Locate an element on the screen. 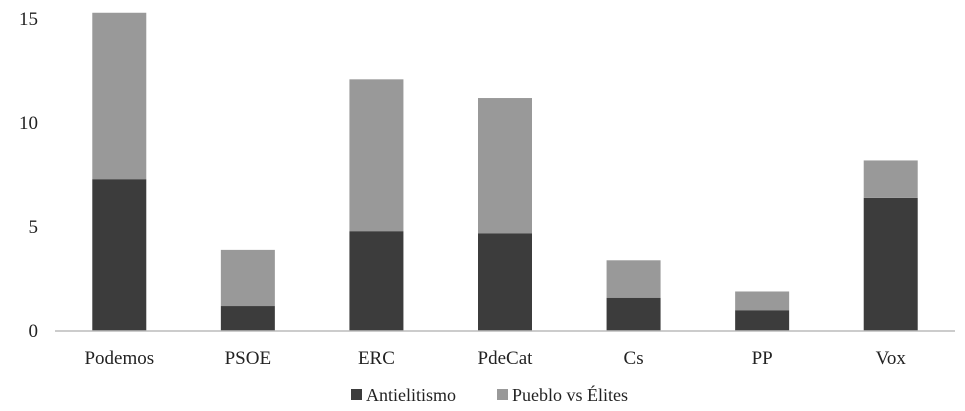  legend-label: Pueblo vs Élites is located at coordinates (570, 394).